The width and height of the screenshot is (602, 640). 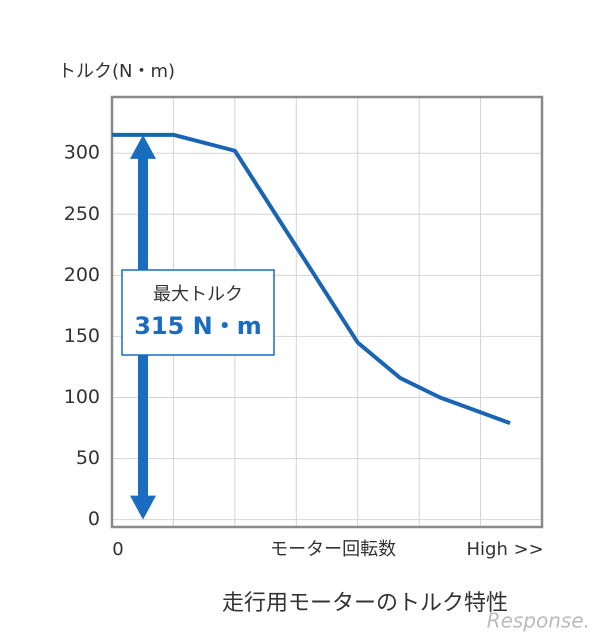 I want to click on y-tick-label: 300, so click(x=82, y=153).